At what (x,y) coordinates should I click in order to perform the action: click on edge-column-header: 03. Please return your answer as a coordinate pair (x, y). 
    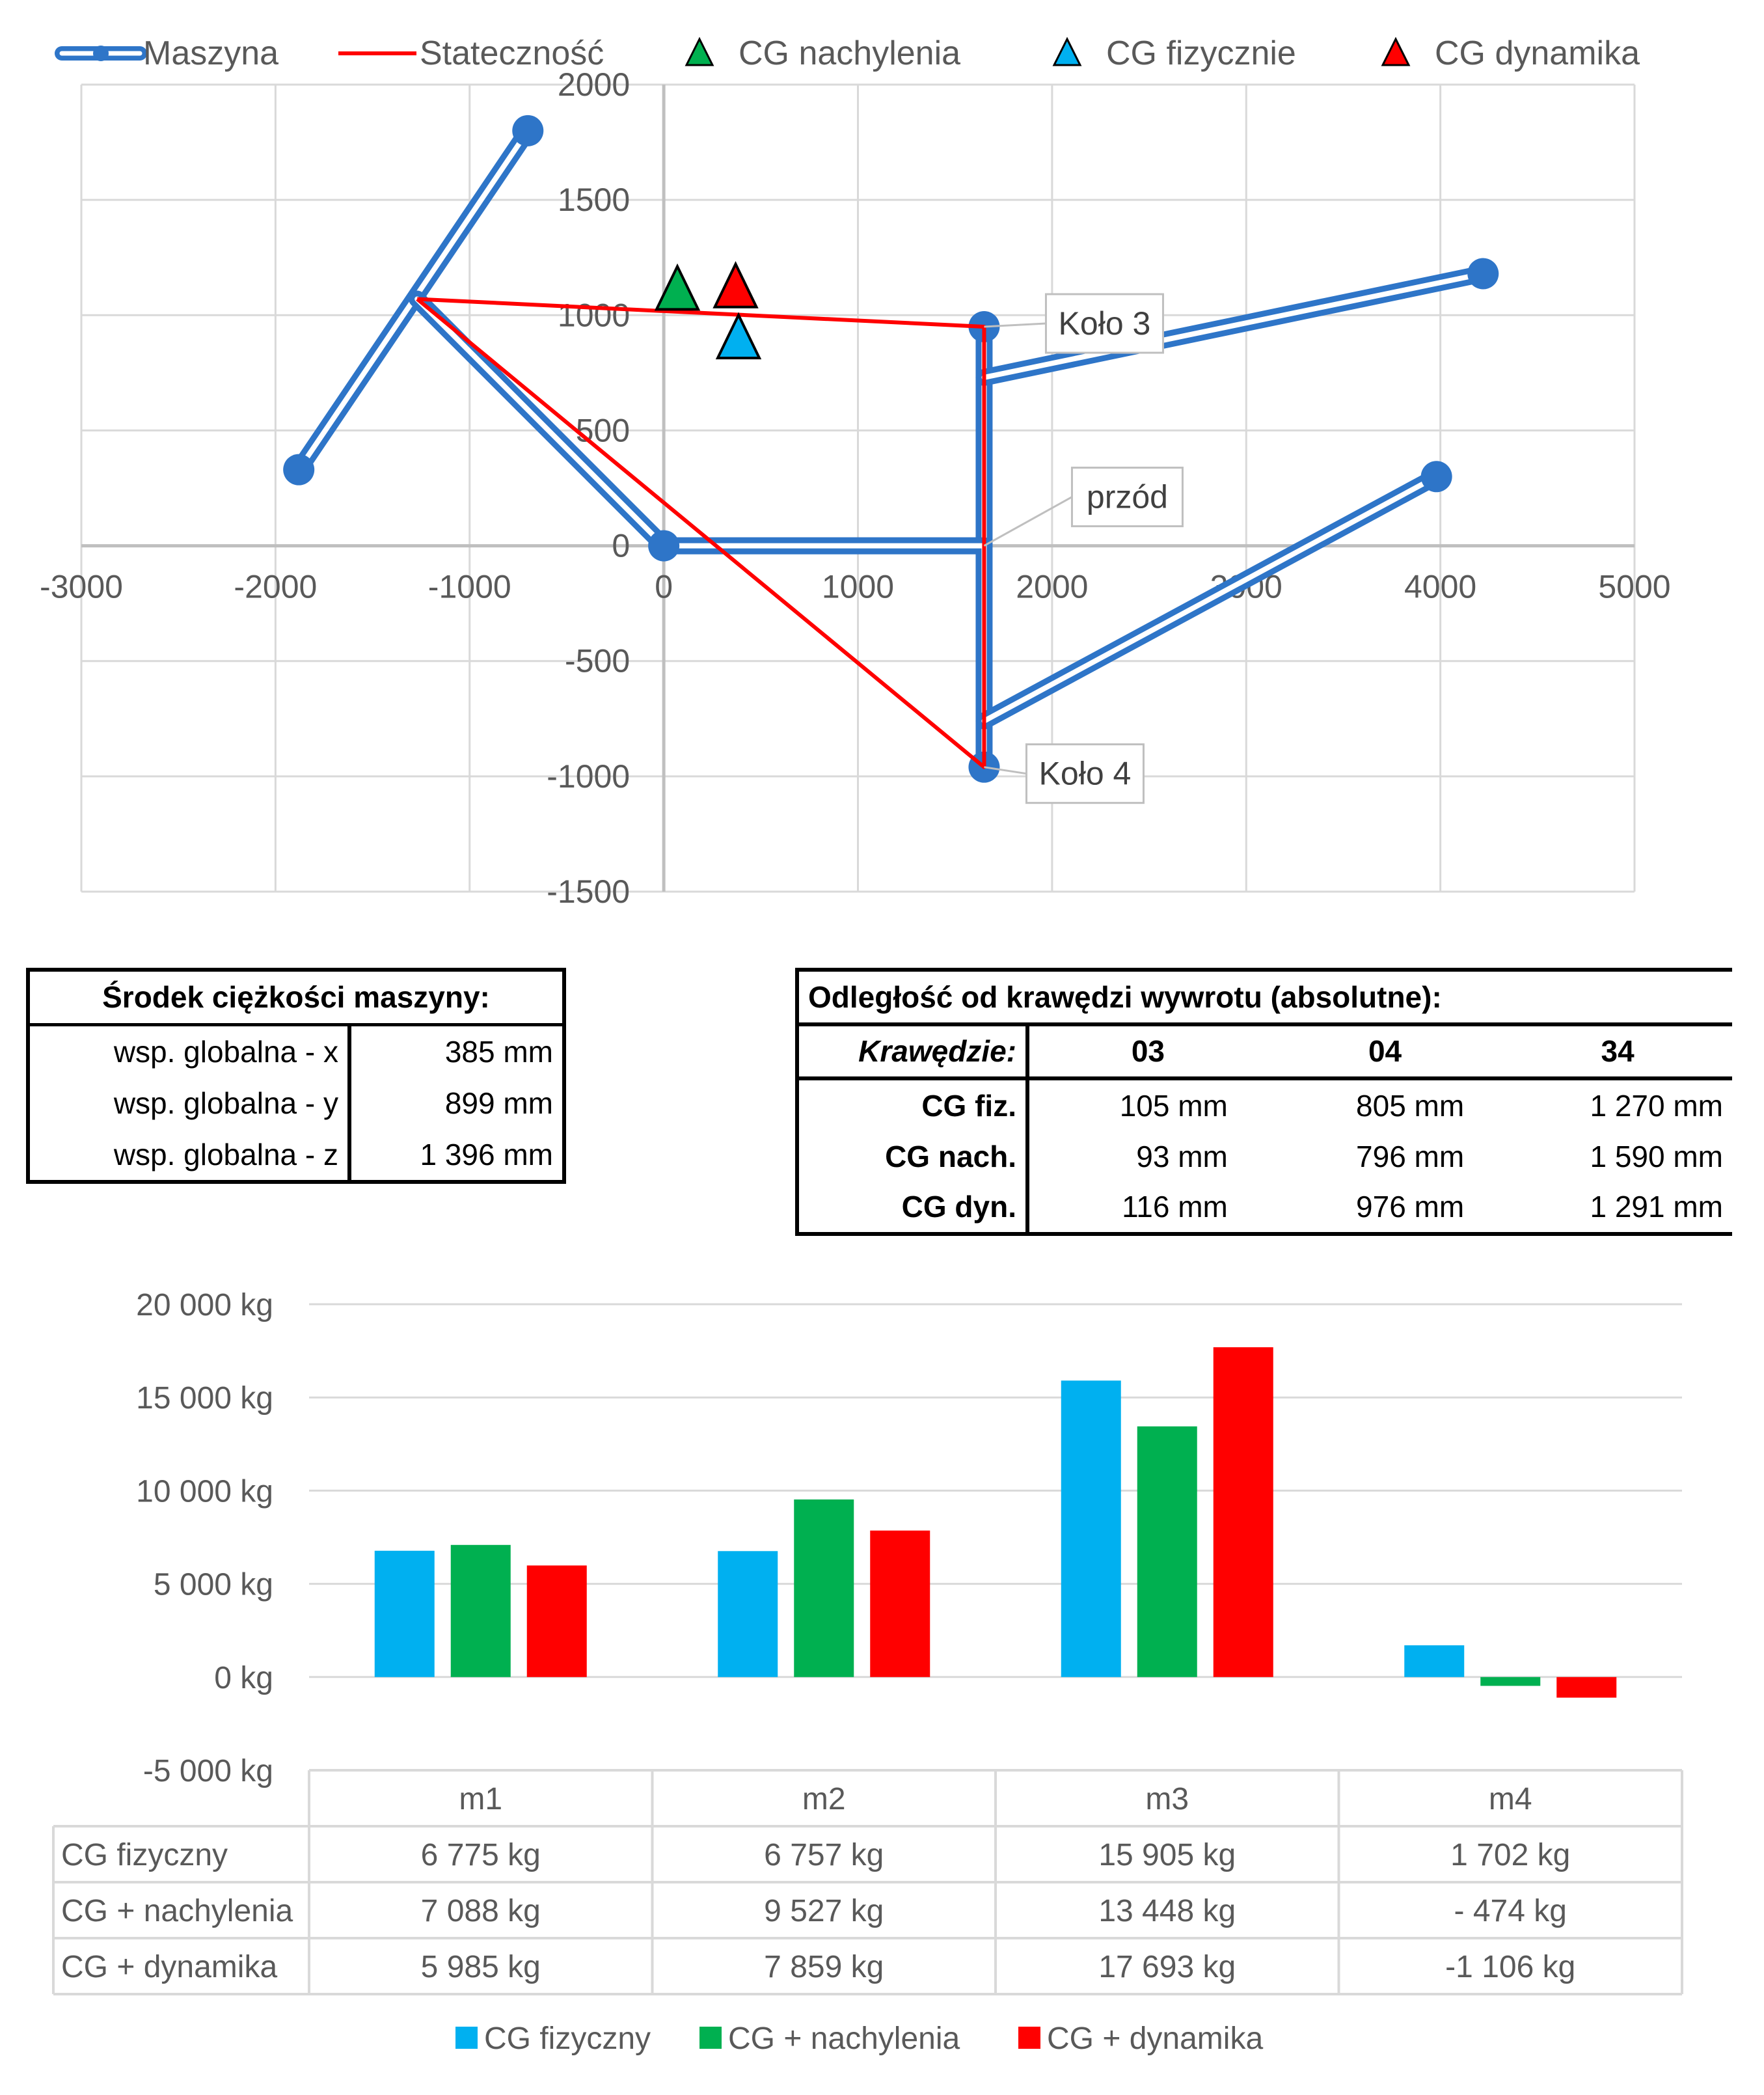
    Looking at the image, I should click on (1148, 1051).